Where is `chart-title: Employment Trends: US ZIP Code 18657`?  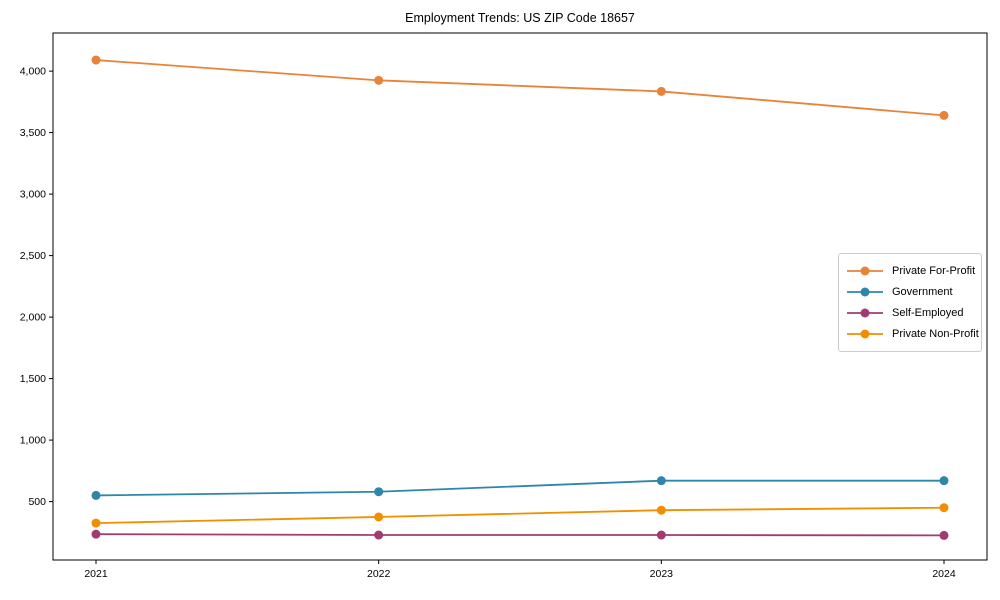 chart-title: Employment Trends: US ZIP Code 18657 is located at coordinates (520, 18).